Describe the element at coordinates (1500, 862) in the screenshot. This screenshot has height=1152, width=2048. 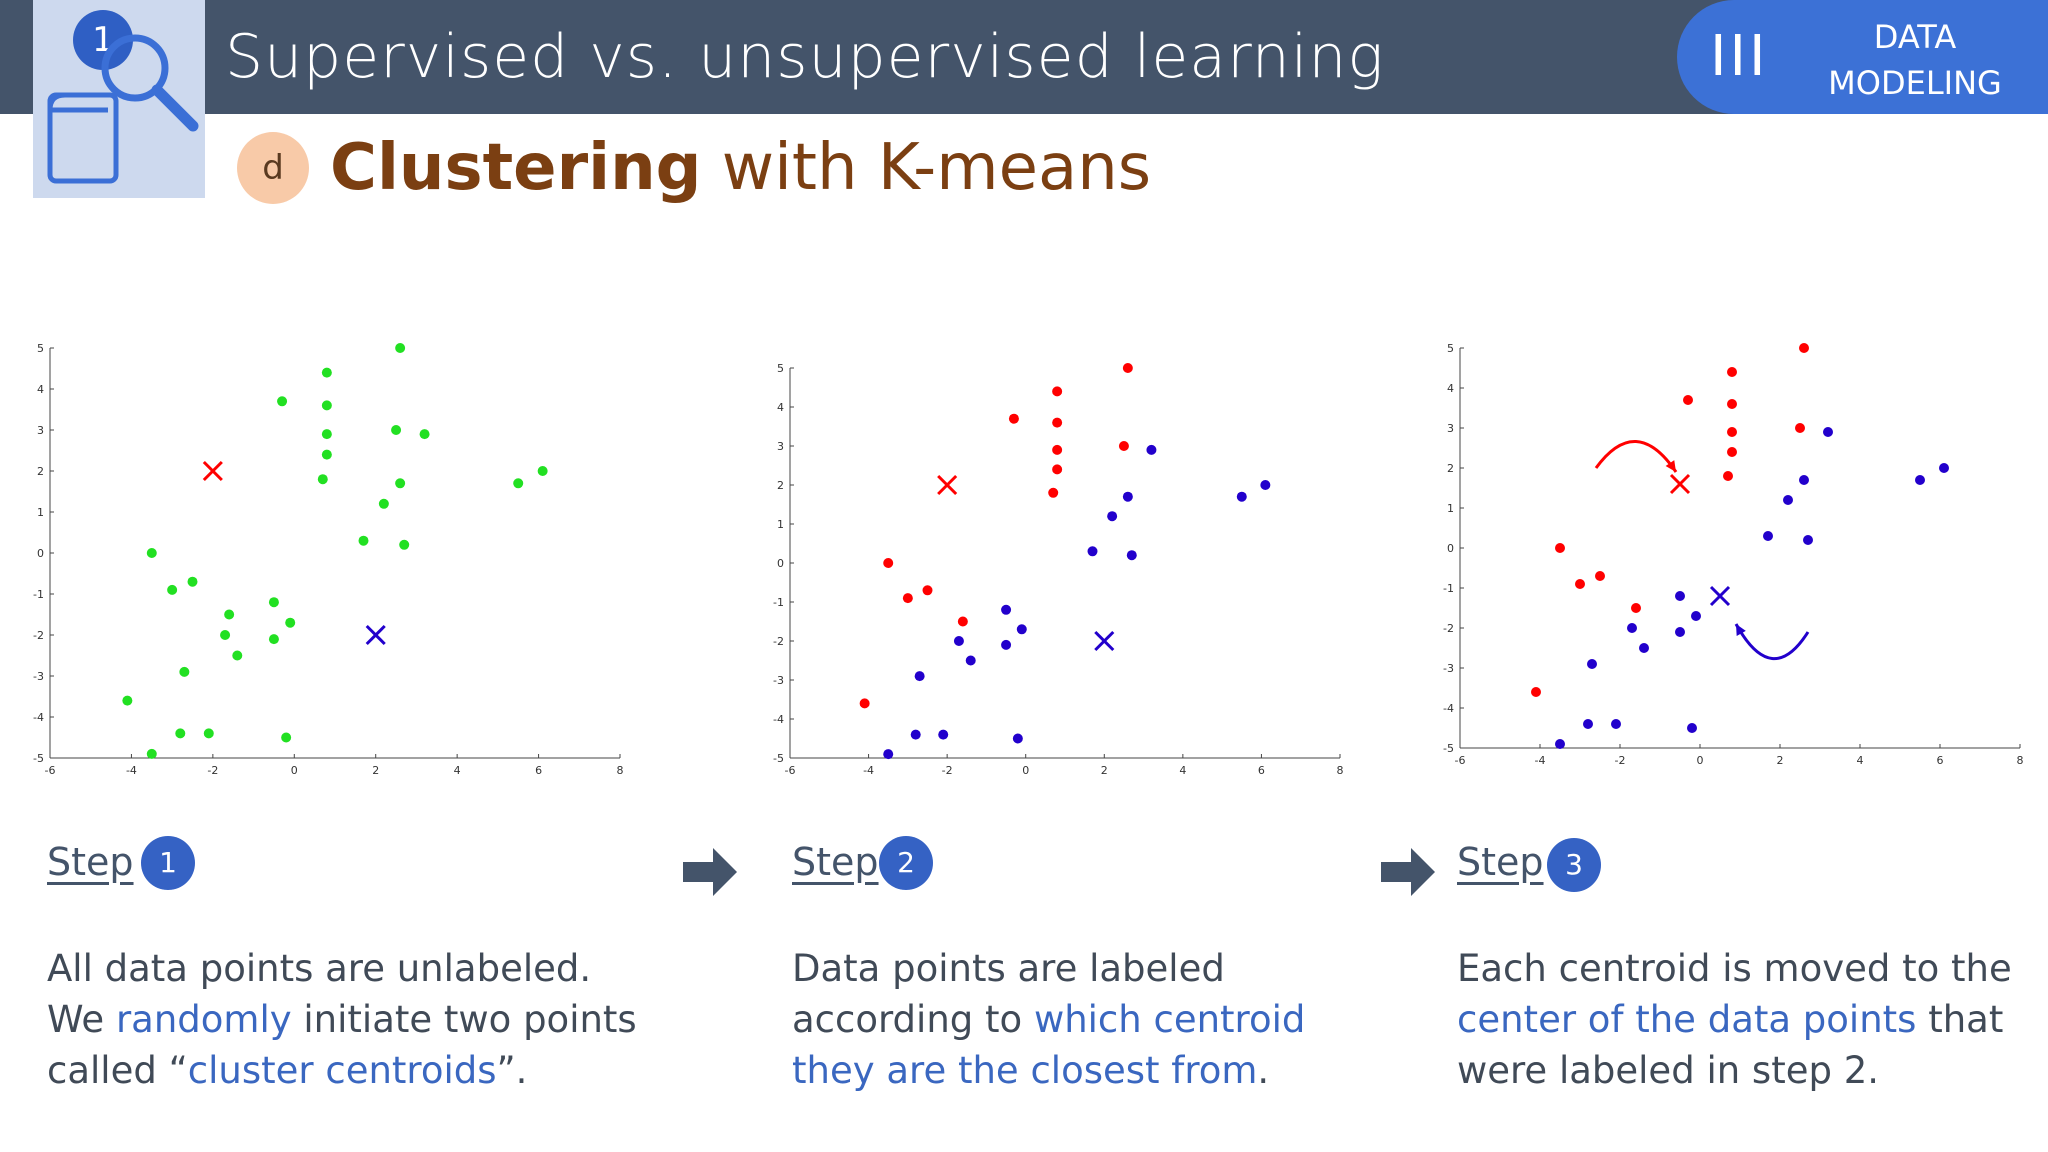
I see `step-3-label: Step` at that location.